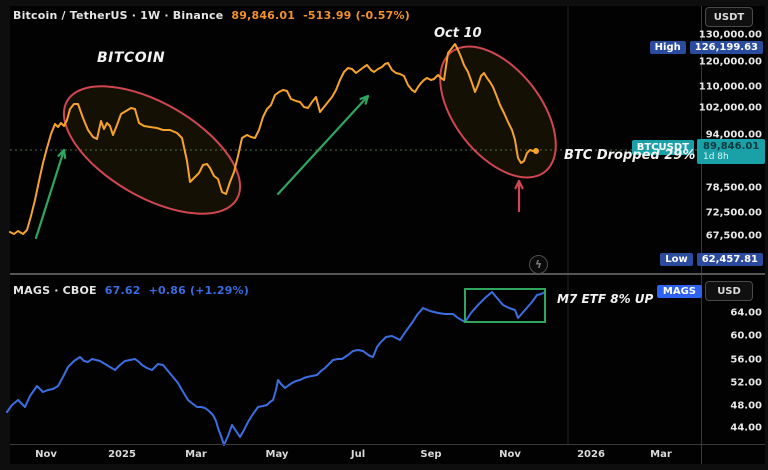 The height and width of the screenshot is (470, 768). What do you see at coordinates (733, 135) in the screenshot?
I see `price-tick: 94,000.00` at bounding box center [733, 135].